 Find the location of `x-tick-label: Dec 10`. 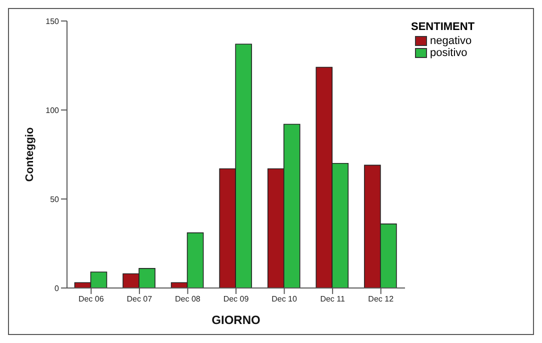

x-tick-label: Dec 10 is located at coordinates (285, 299).